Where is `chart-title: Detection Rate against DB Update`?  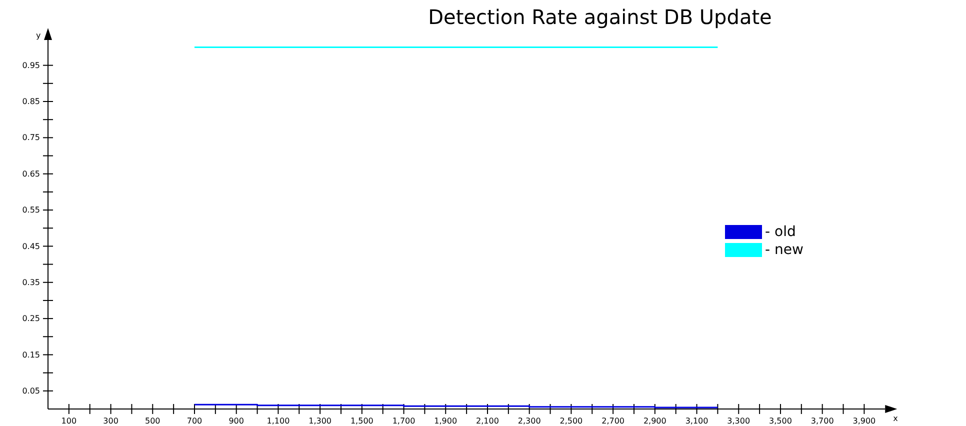 chart-title: Detection Rate against DB Update is located at coordinates (600, 17).